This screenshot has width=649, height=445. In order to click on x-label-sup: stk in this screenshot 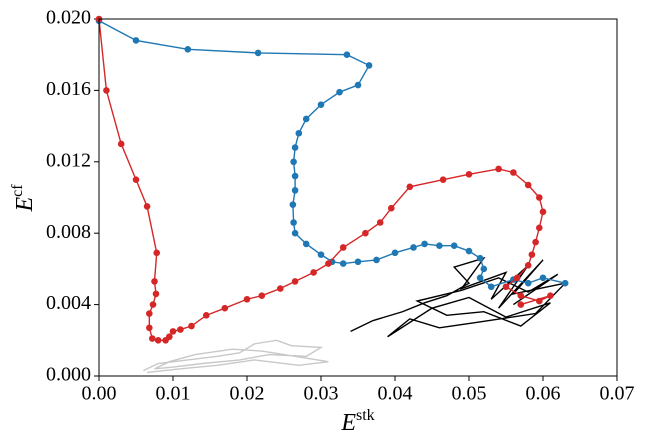, I will do `click(365, 415)`.